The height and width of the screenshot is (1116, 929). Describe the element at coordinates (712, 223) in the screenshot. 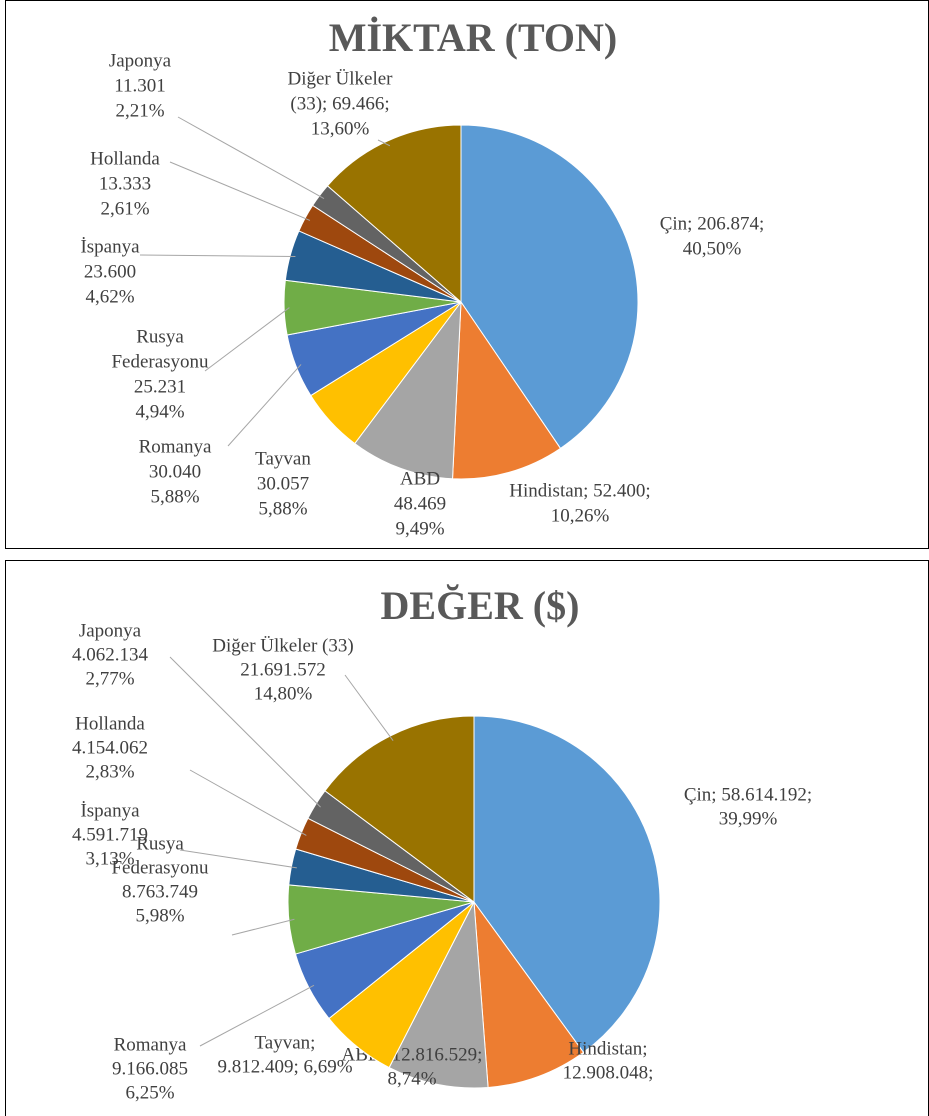

I see `data-label: Çin; 206.874;` at that location.